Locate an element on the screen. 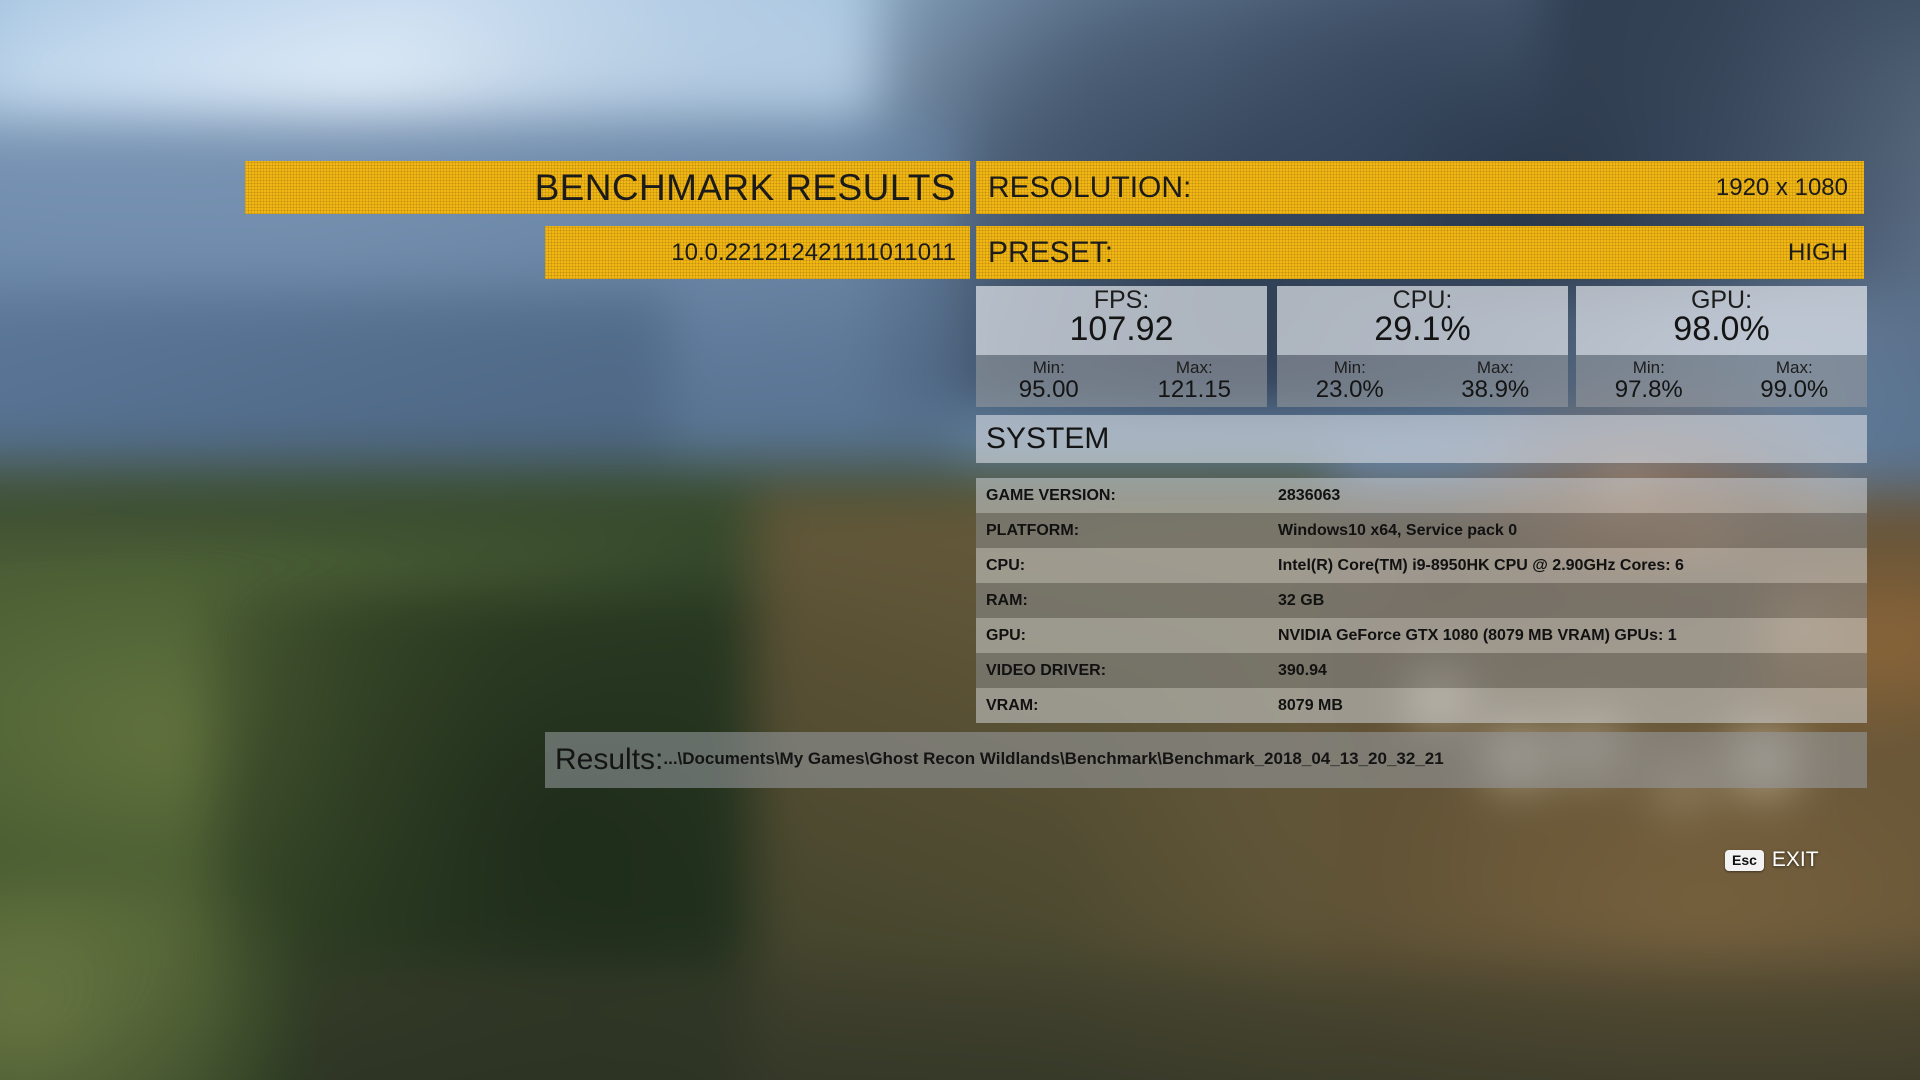  stat-gpu-label: GPU: is located at coordinates (1721, 300).